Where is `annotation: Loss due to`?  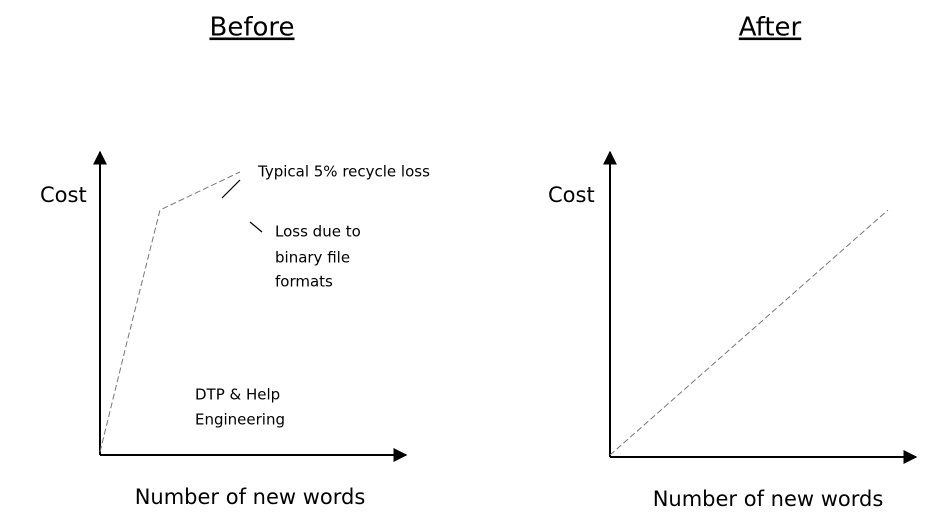 annotation: Loss due to is located at coordinates (318, 232).